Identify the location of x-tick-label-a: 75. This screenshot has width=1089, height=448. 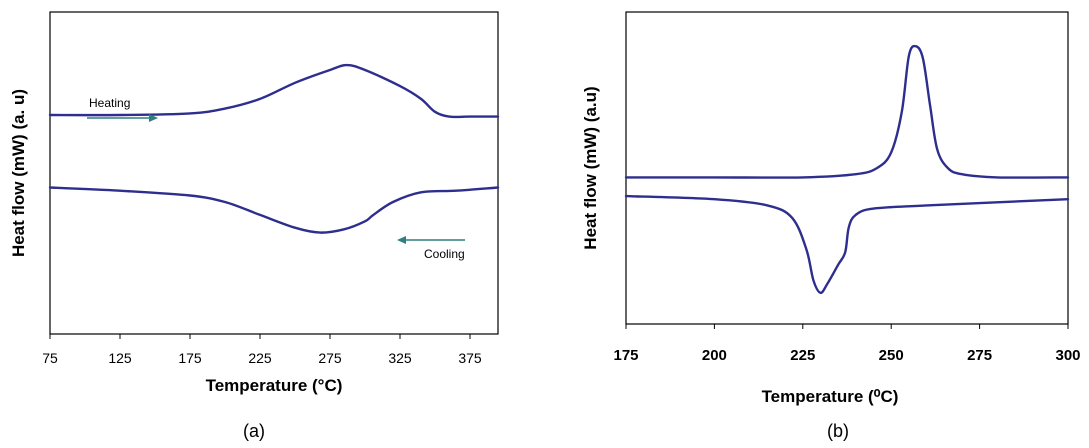
(50, 358).